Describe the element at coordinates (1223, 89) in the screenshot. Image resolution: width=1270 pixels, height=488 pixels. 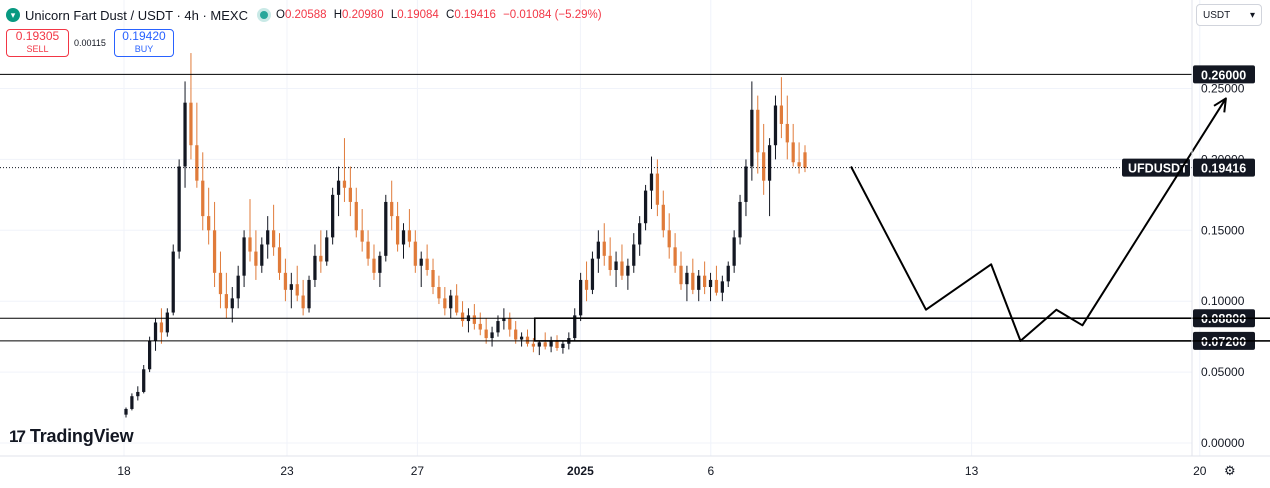
I see `y-tick-label: 0.25000` at that location.